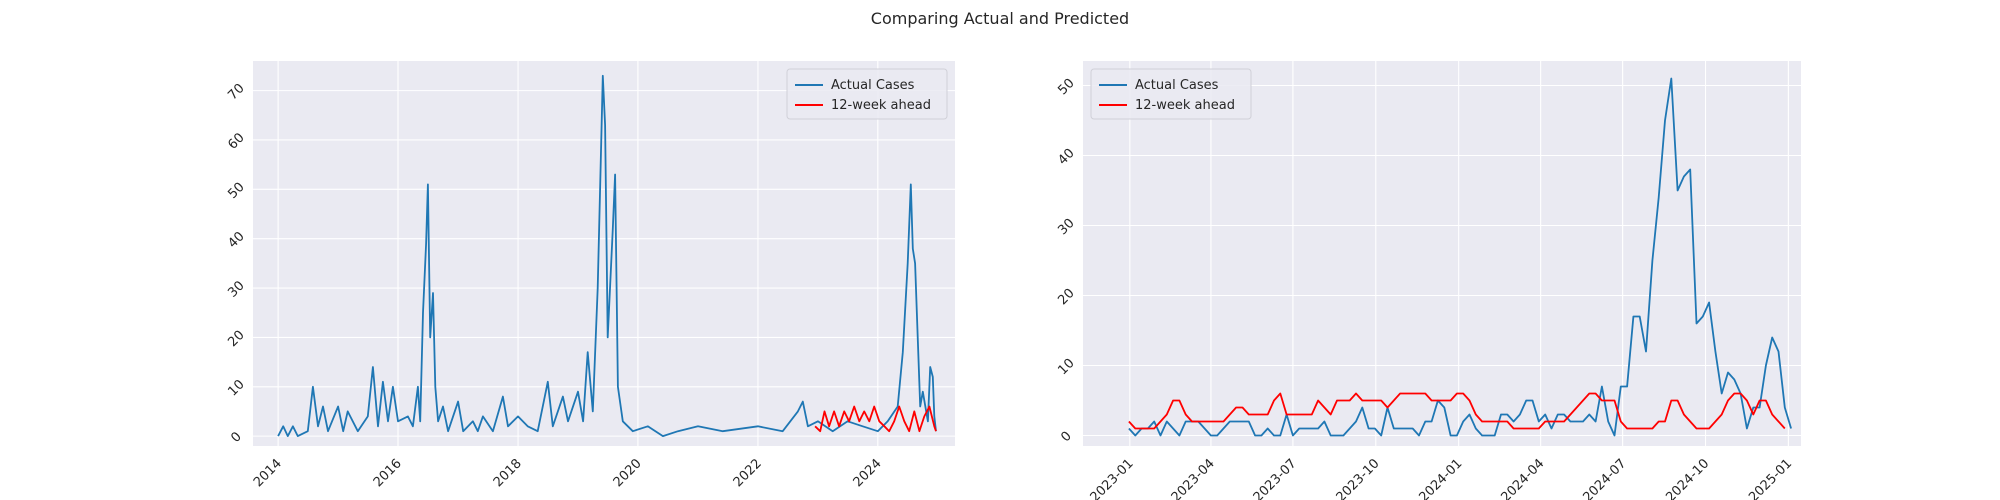  I want to click on x-tick-label: 2023-07, so click(1275, 478).